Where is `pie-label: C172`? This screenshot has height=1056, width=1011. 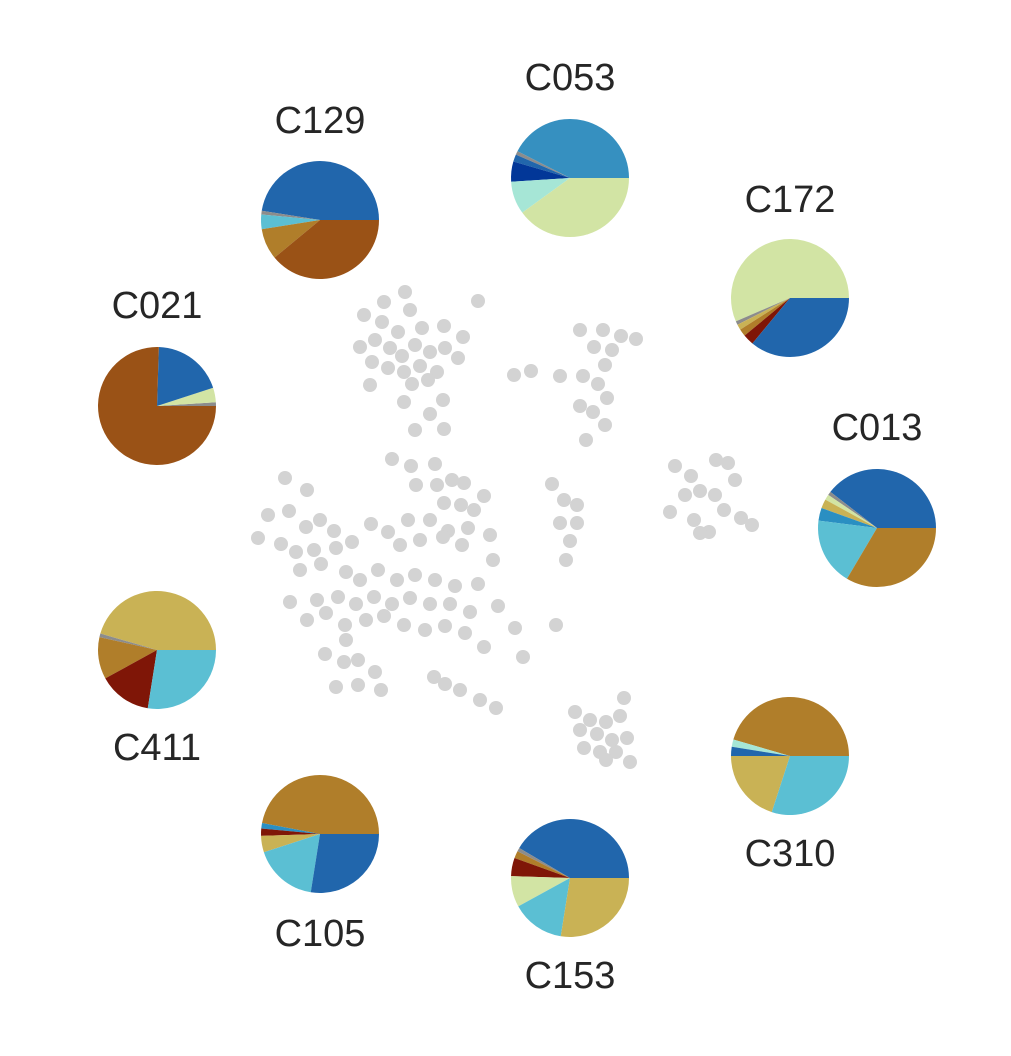 pie-label: C172 is located at coordinates (790, 200).